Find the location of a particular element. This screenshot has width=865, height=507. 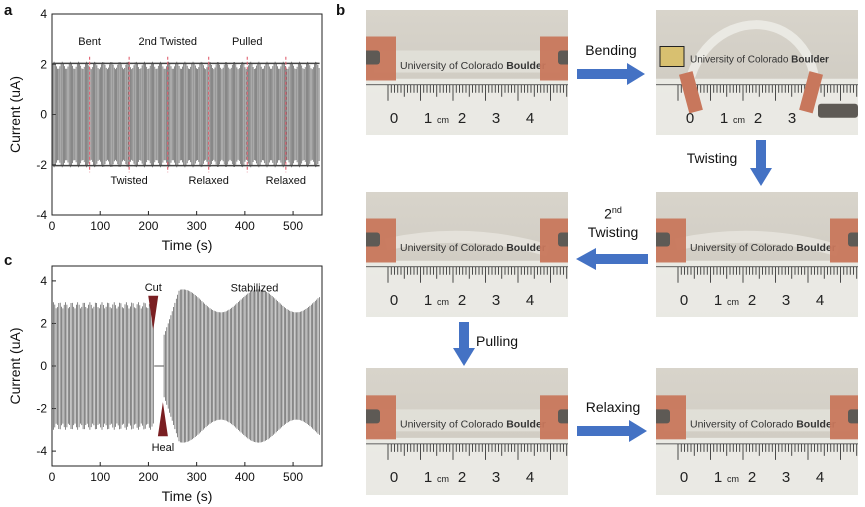

photo-4: 0 1 cm 2 3 4 University of Colorado Boulder is located at coordinates (757, 254).